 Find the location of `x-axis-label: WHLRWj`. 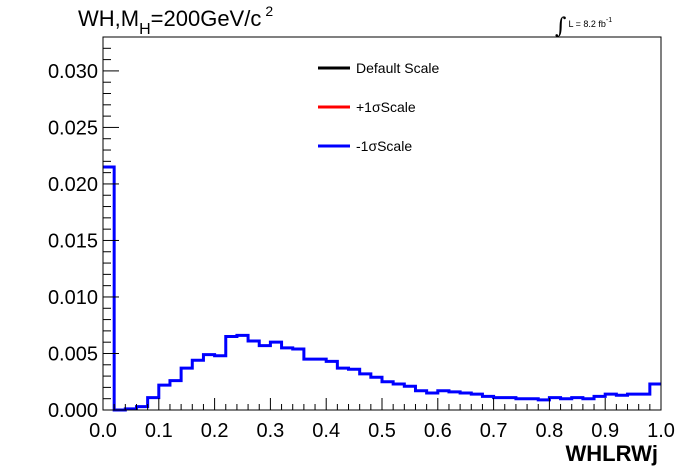

x-axis-label: WHLRWj is located at coordinates (612, 453).